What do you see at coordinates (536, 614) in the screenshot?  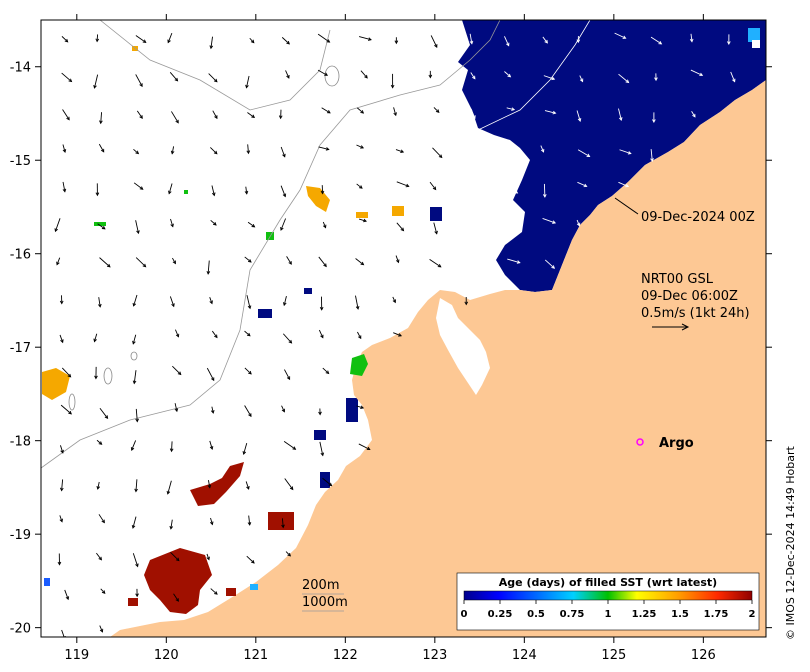 I see `colorbar-tick-label: 0.5` at bounding box center [536, 614].